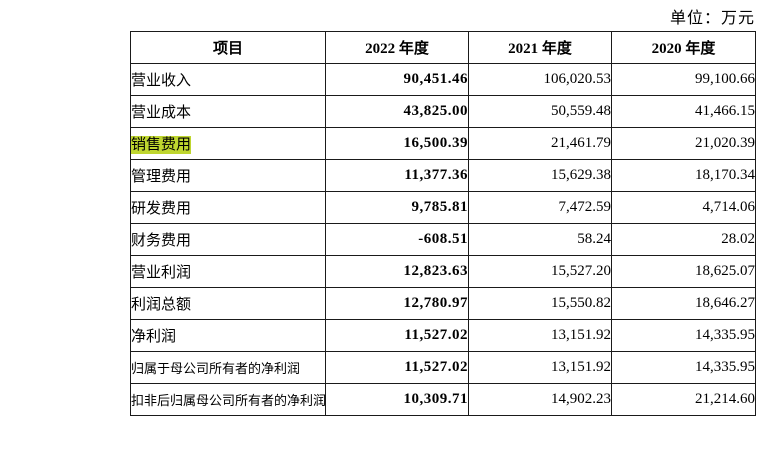 This screenshot has width=784, height=459. I want to click on item-cell: 归属于母公司所有者的净利润, so click(228, 367).